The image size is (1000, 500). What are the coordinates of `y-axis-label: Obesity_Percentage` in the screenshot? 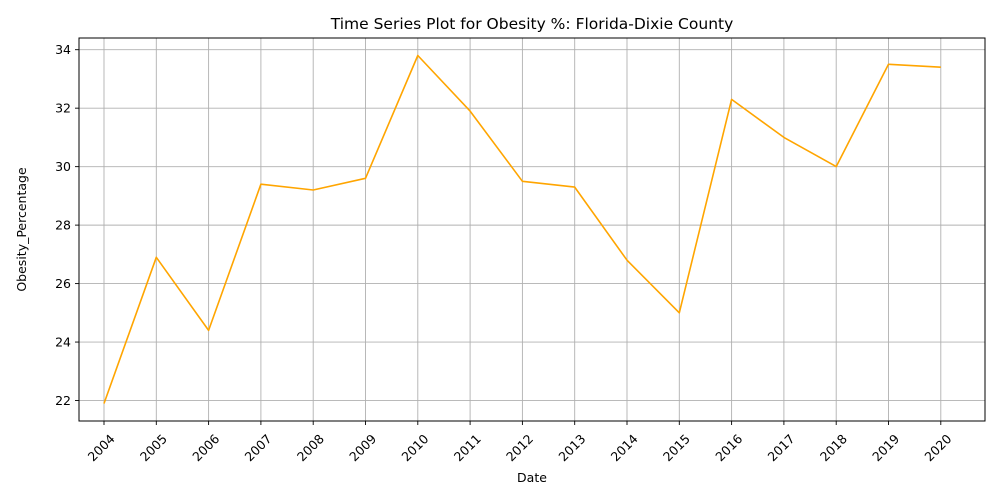 It's located at (21, 229).